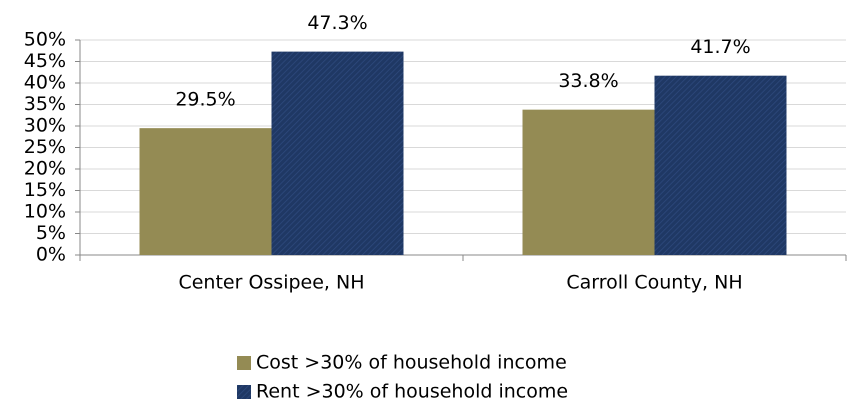 The width and height of the screenshot is (851, 406). What do you see at coordinates (45, 190) in the screenshot?
I see `y-tick-label: 15%` at bounding box center [45, 190].